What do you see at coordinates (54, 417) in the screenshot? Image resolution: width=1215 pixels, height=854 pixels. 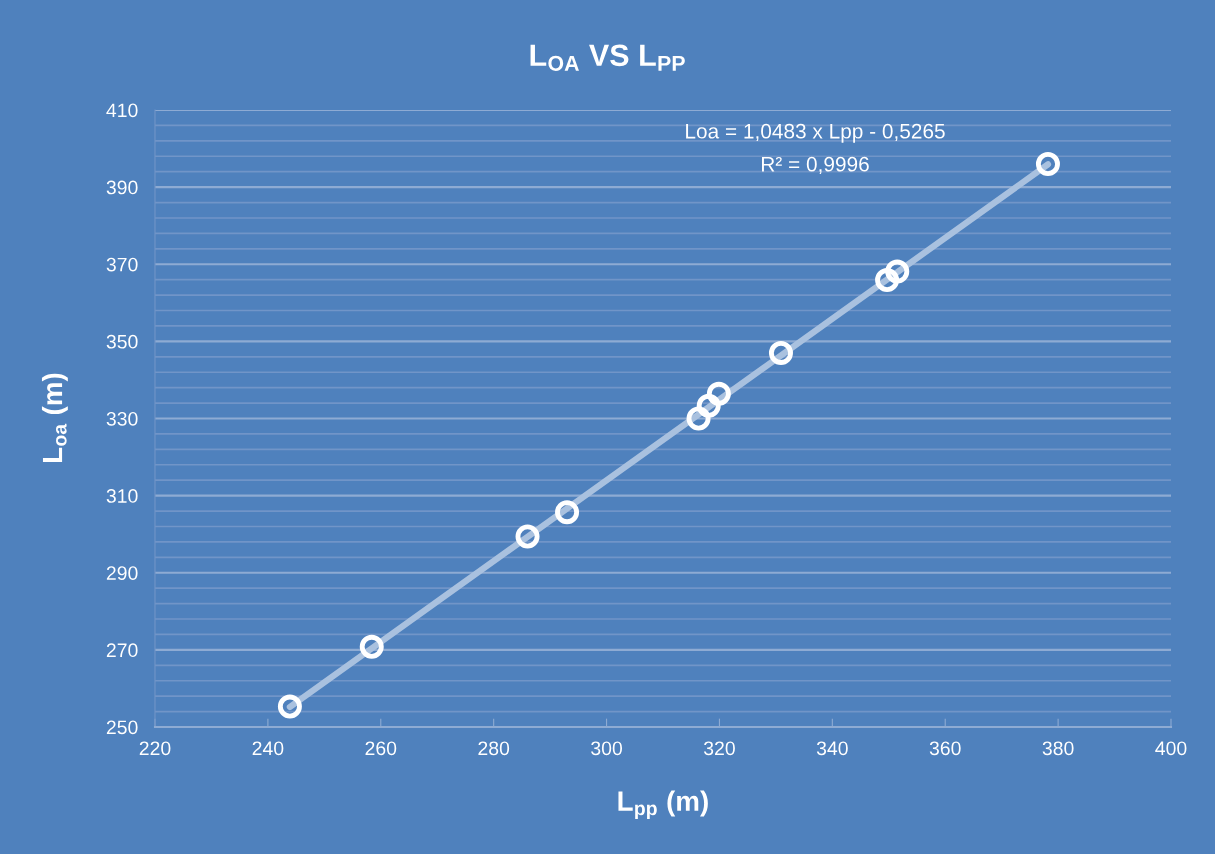 I see `y-axis-title: L$_{oa}$ (m)` at bounding box center [54, 417].